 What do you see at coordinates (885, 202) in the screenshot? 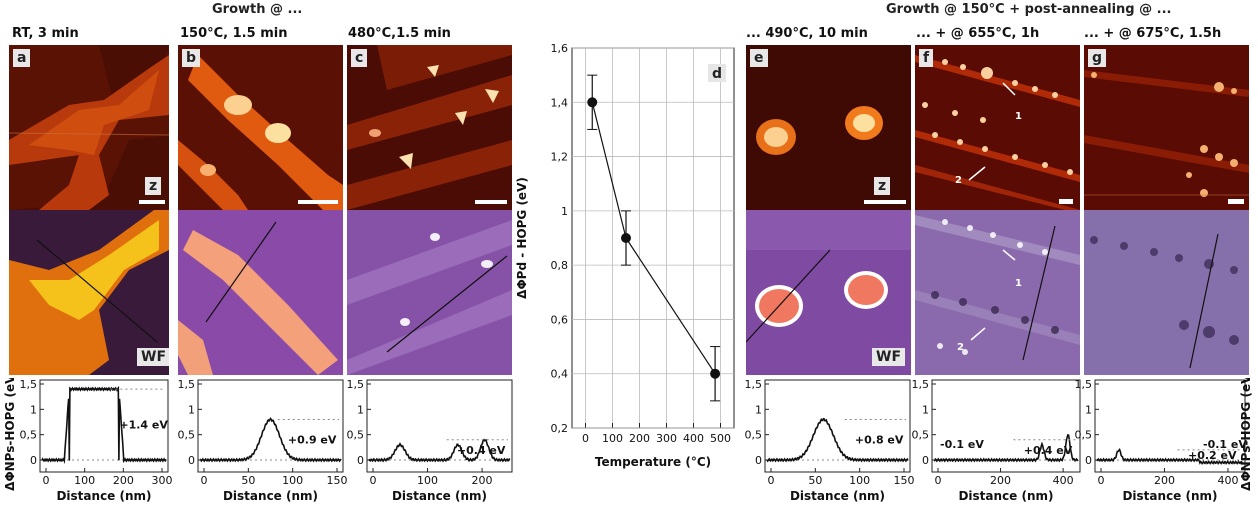
I see `scale-bar-e` at bounding box center [885, 202].